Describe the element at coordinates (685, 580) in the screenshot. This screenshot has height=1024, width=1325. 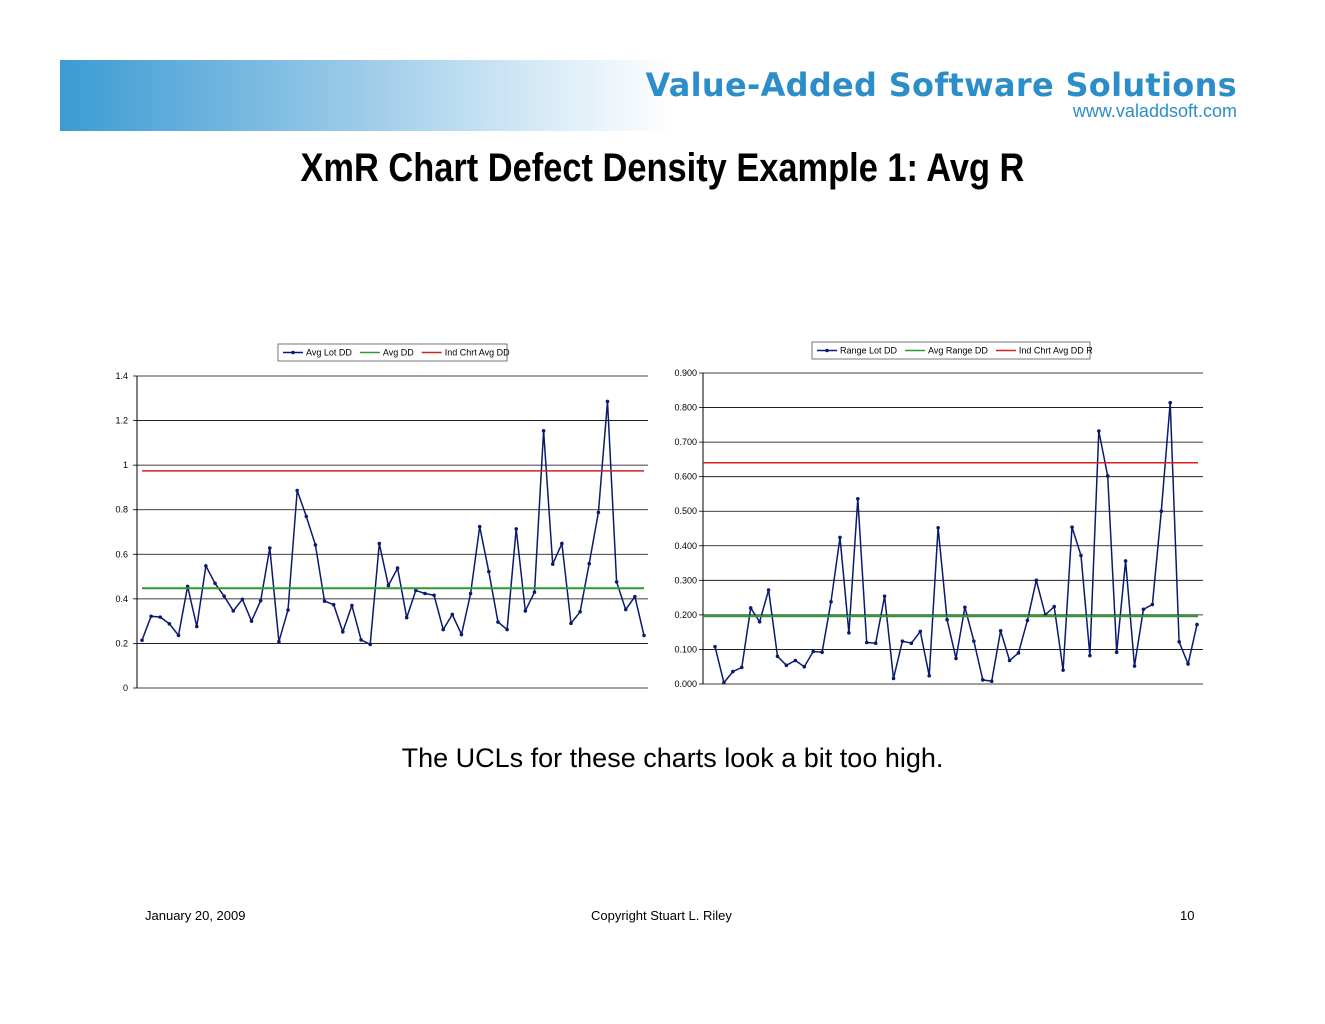
I see `y-tick-label: 0.300` at that location.